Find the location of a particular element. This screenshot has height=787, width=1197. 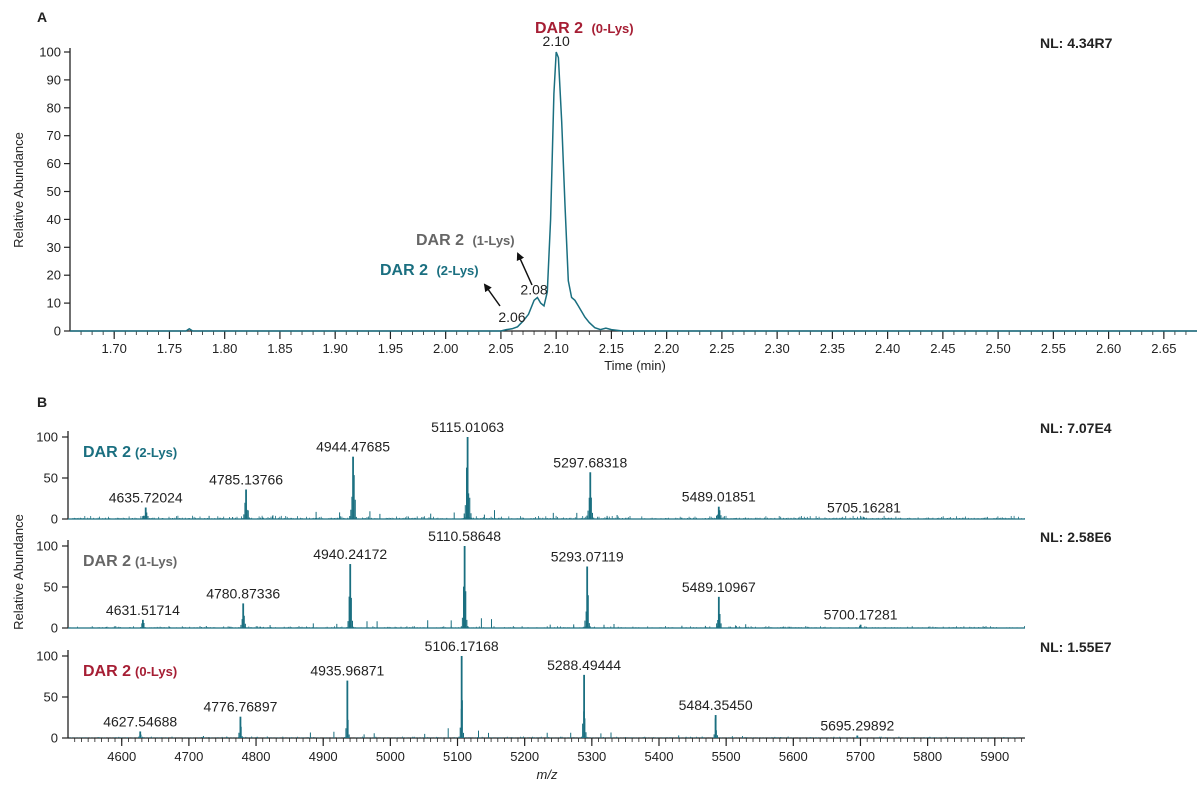

spectrum-peak: 5705.16281 is located at coordinates (864, 509).